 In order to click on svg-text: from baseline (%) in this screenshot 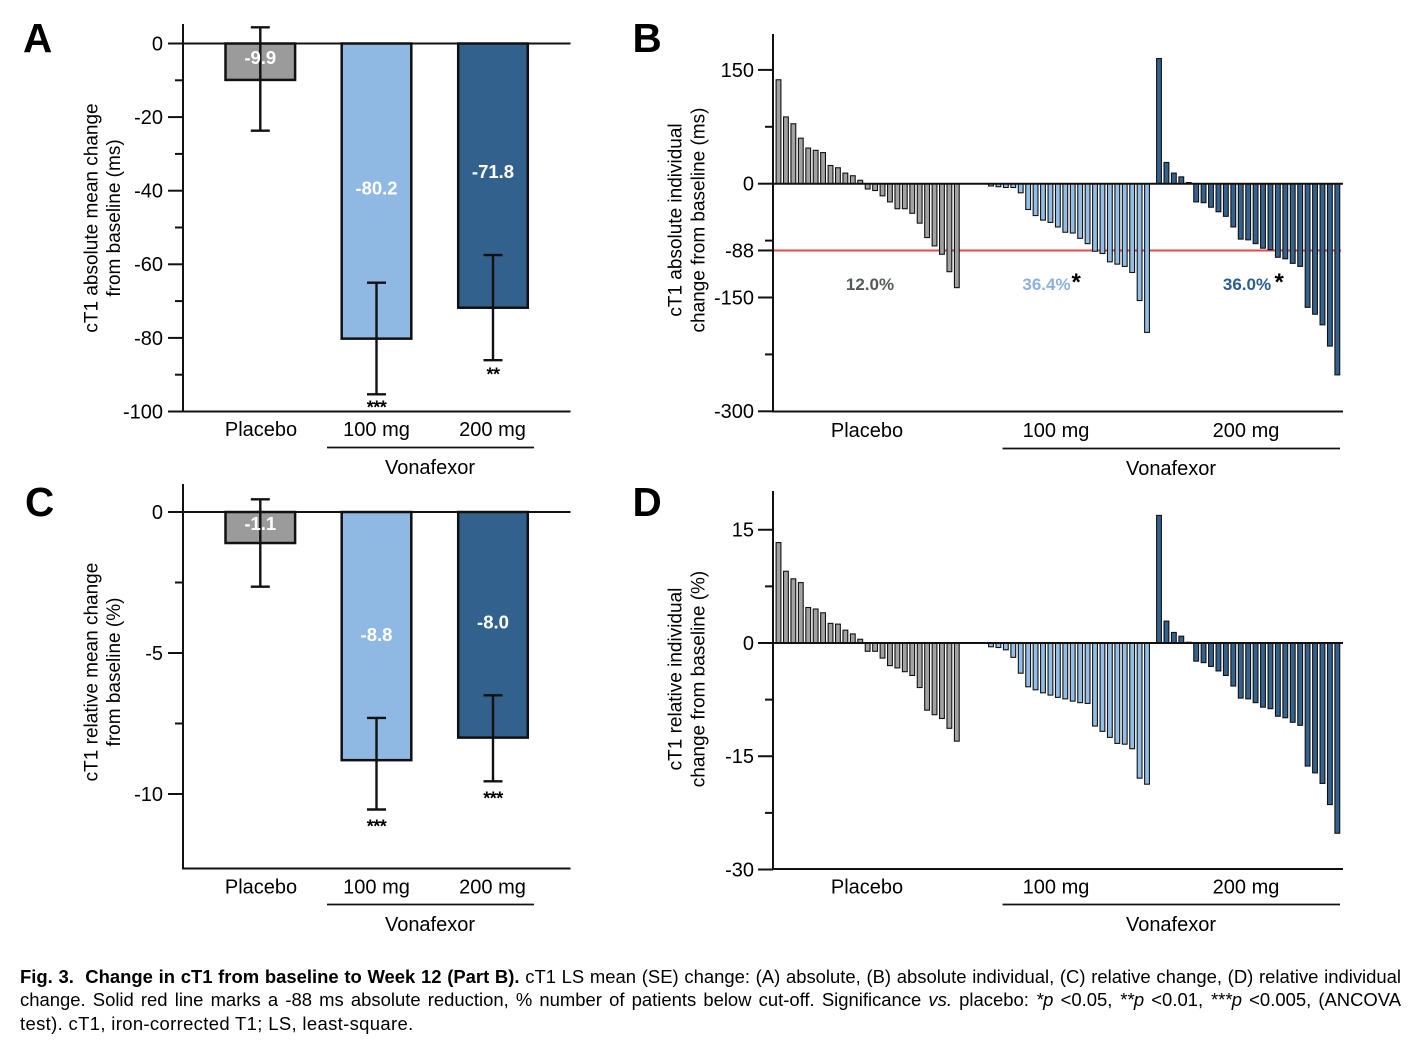, I will do `click(114, 672)`.